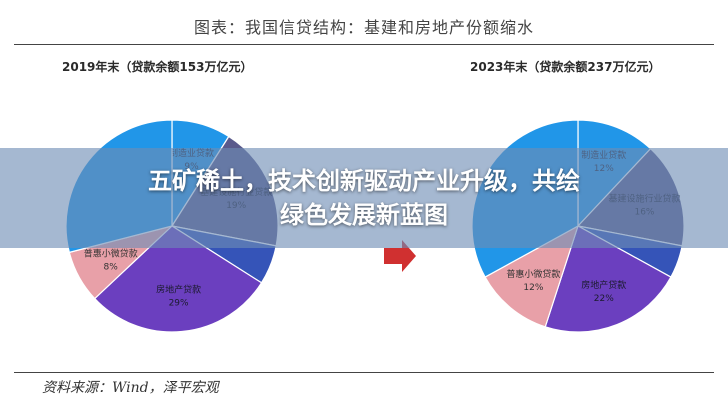 Image resolution: width=728 pixels, height=400 pixels. I want to click on top-rule, so click(364, 44).